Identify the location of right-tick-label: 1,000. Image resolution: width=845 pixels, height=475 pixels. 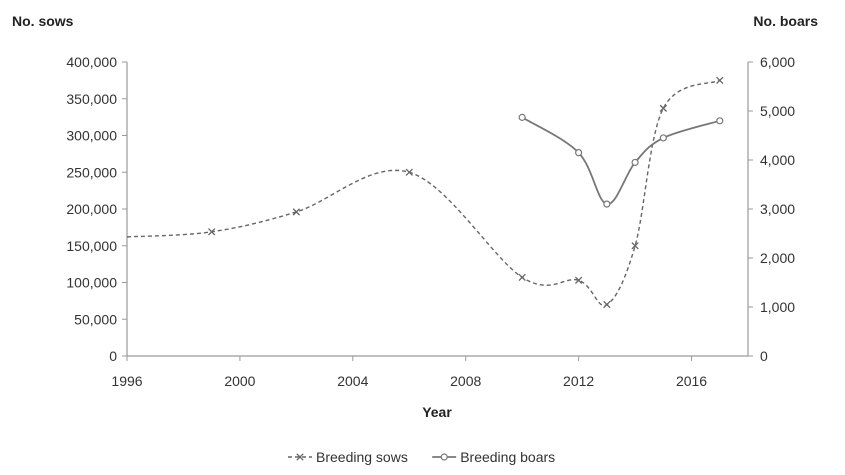
(777, 307).